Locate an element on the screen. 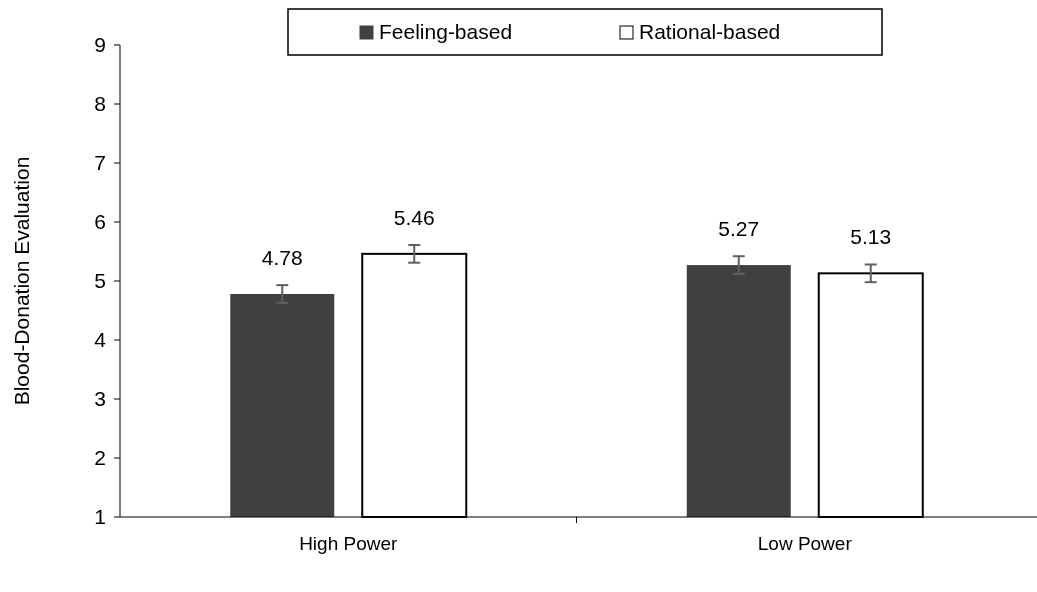  legend-label: Rational-based is located at coordinates (710, 31).